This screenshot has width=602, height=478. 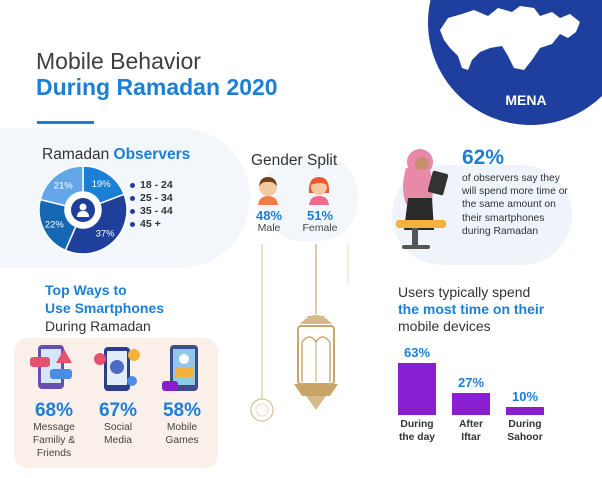 What do you see at coordinates (182, 427) in the screenshot?
I see `top-way-label-line: Mobile` at bounding box center [182, 427].